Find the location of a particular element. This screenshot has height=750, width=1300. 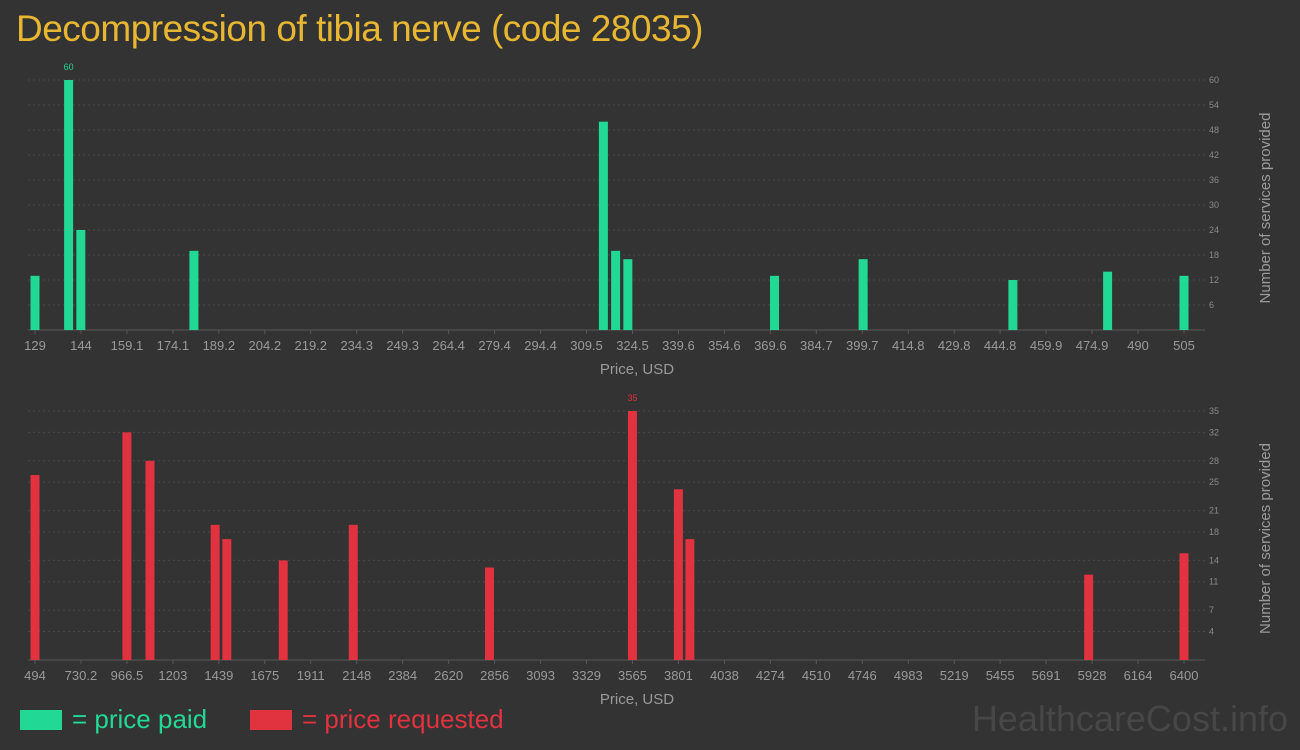

x-tick-label: 6164 is located at coordinates (1138, 675).